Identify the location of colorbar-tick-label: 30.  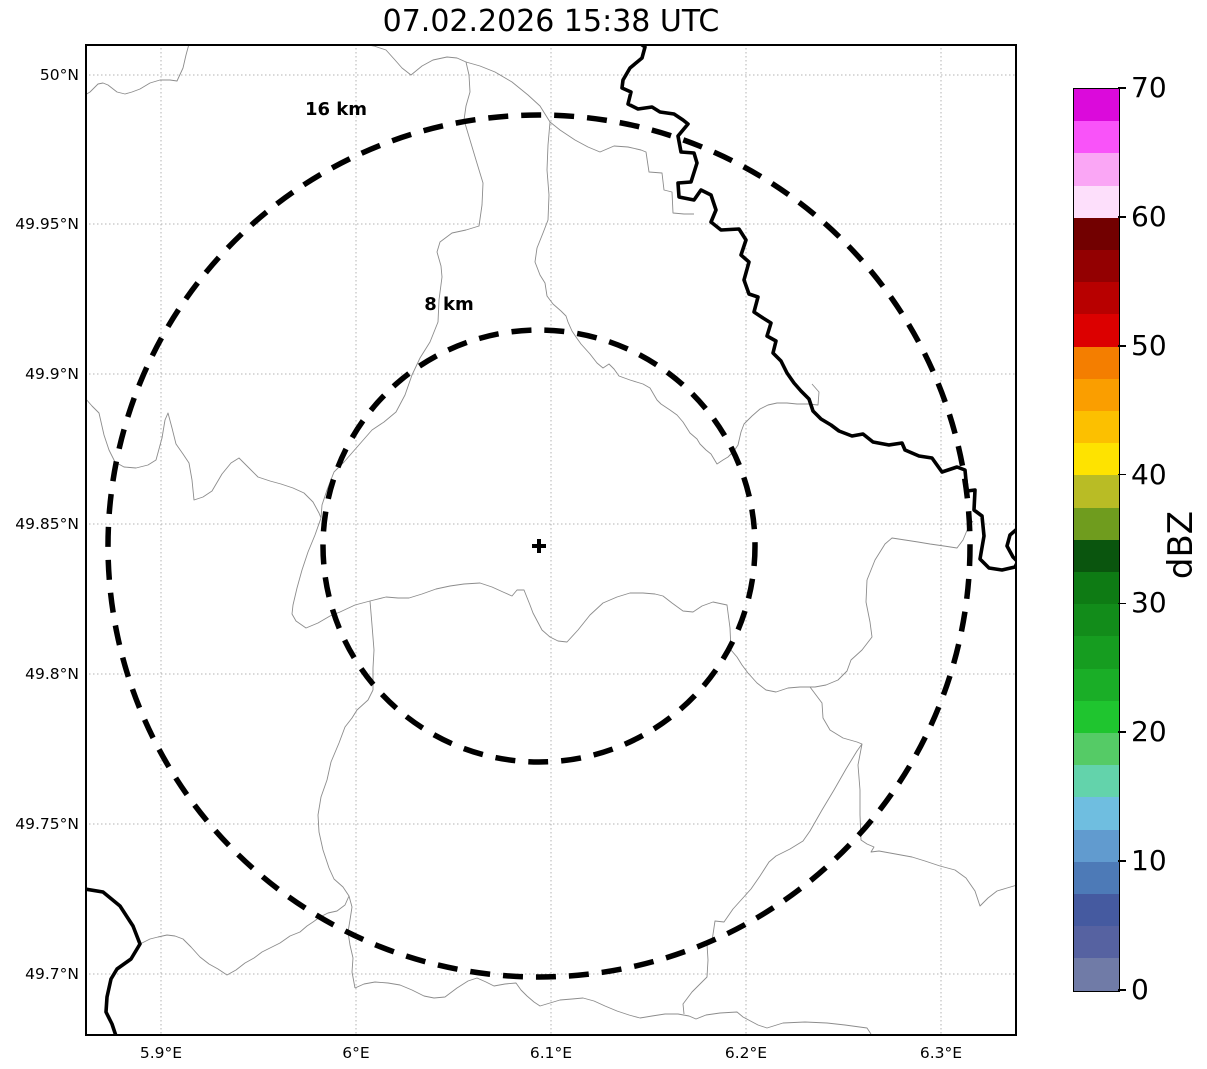
(1149, 603).